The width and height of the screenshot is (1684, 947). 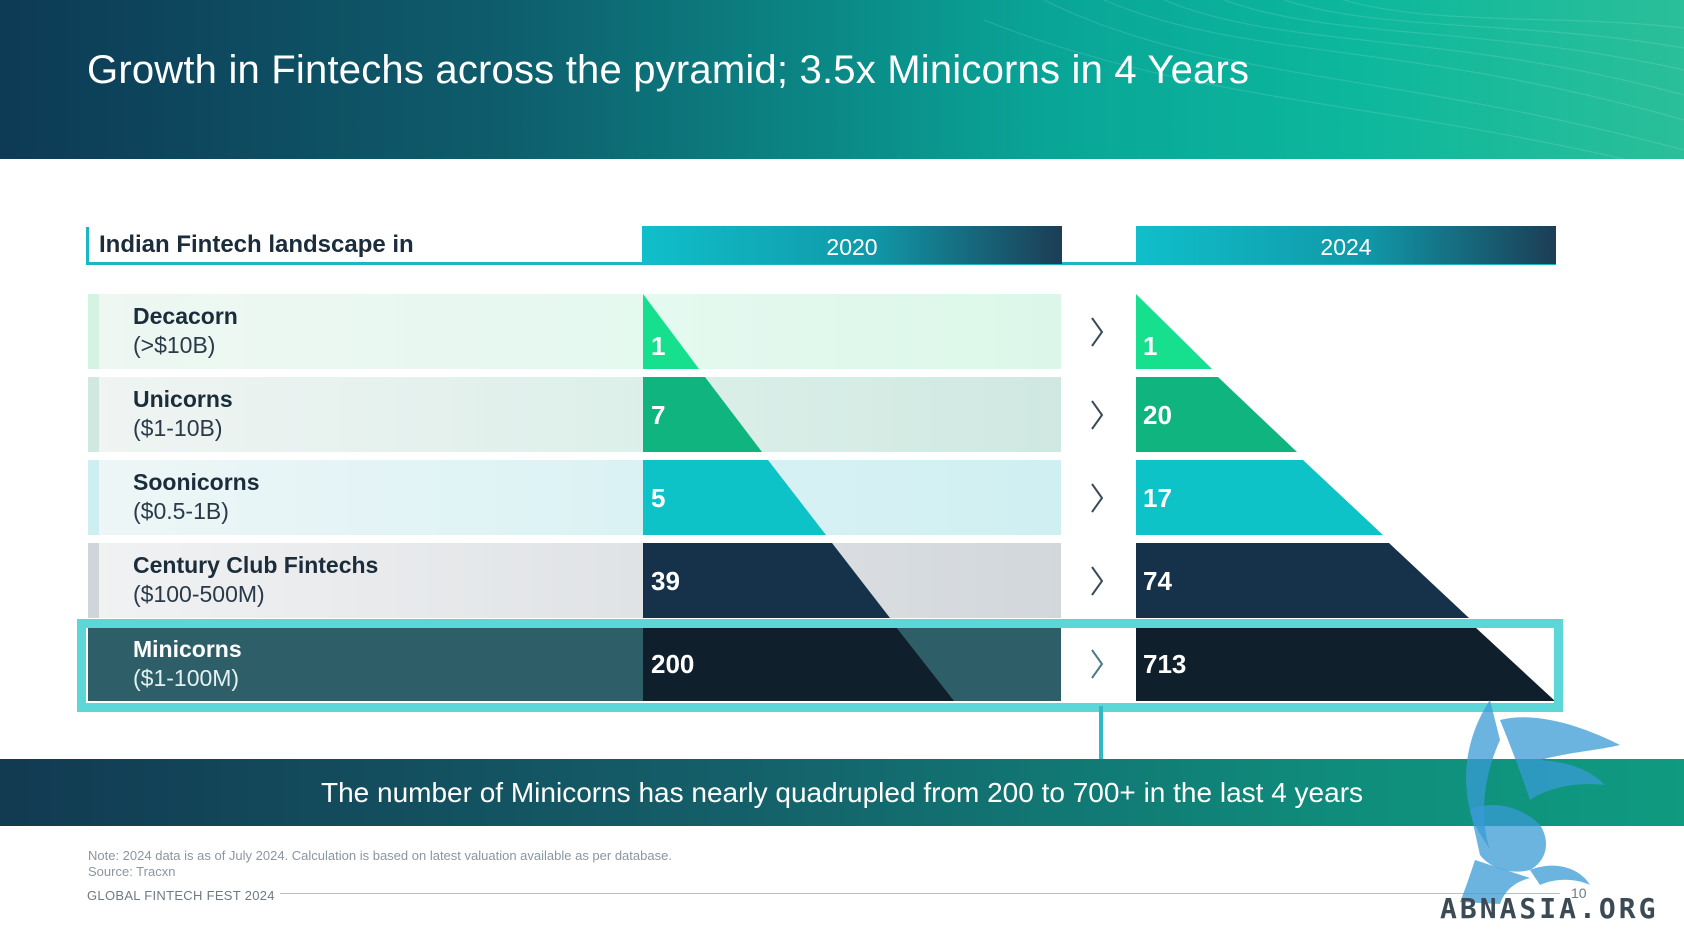 What do you see at coordinates (186, 678) in the screenshot?
I see `category-range-minicorns: ($1-100M)` at bounding box center [186, 678].